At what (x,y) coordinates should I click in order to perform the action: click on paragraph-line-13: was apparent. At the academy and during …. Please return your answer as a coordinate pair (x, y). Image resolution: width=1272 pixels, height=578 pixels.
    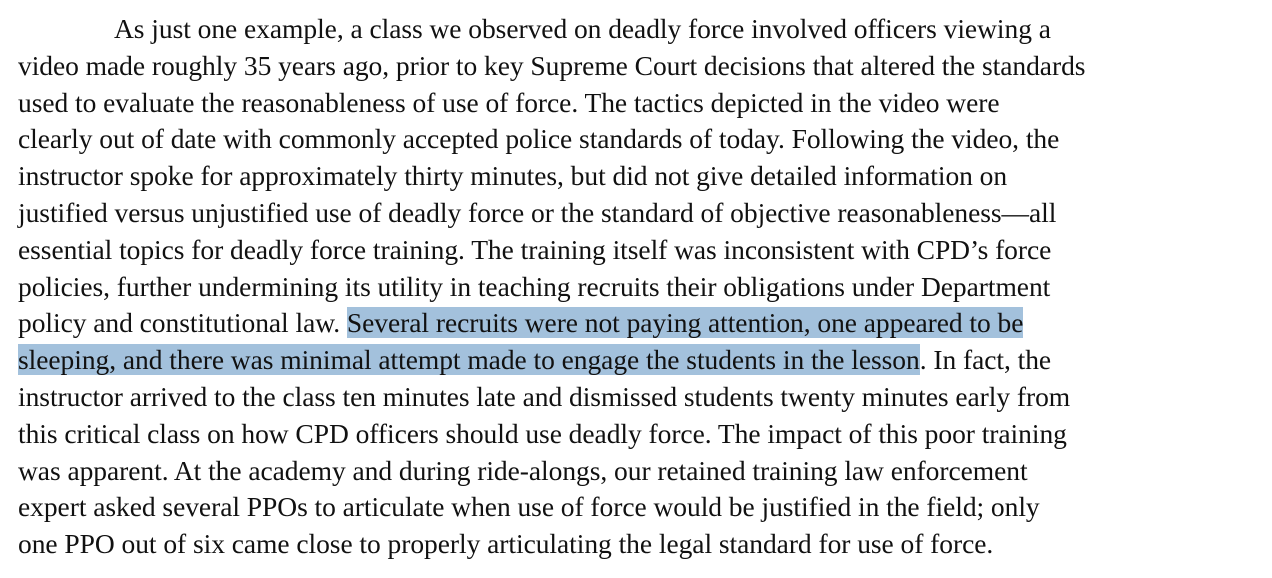
    Looking at the image, I should click on (523, 470).